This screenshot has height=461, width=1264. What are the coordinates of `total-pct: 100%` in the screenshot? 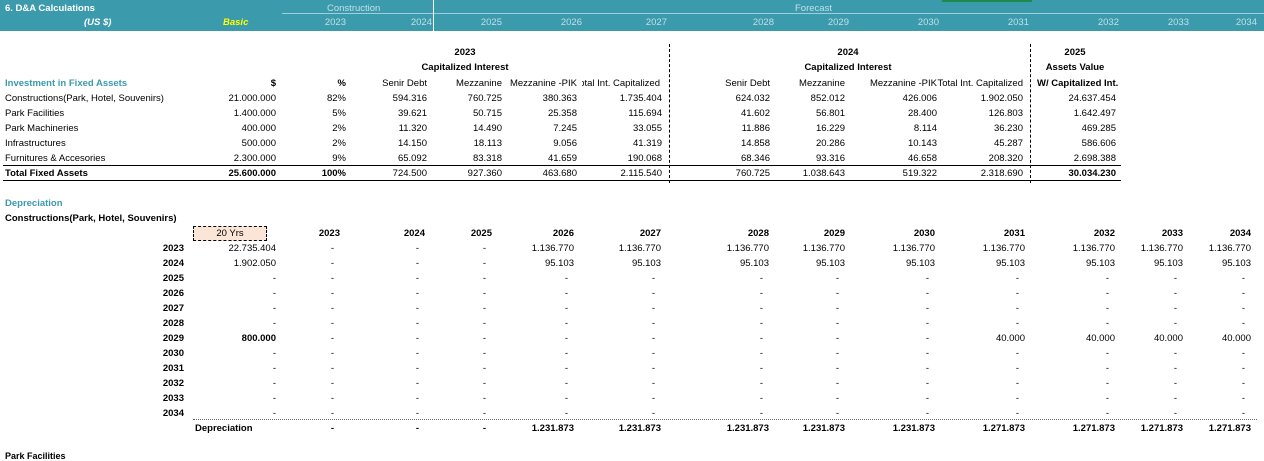 It's located at (333, 173).